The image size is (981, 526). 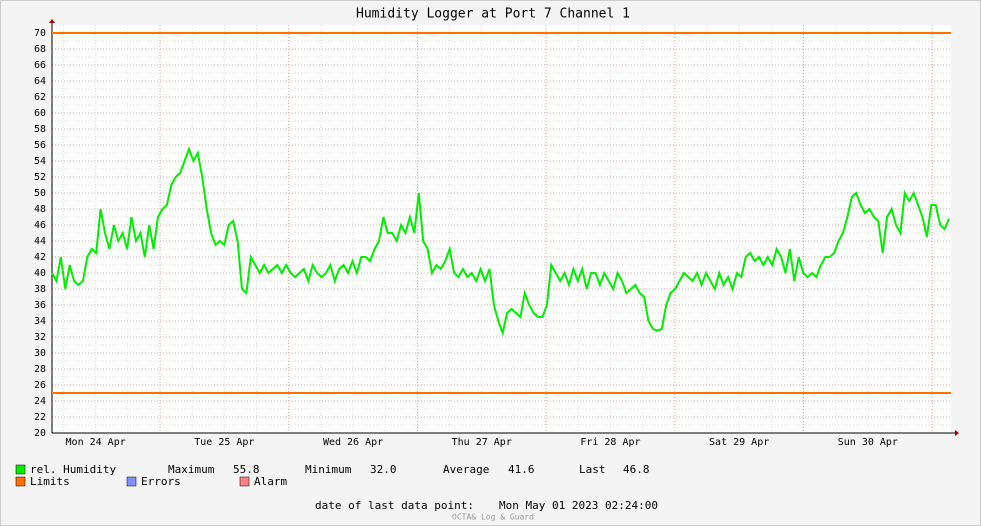 I want to click on legend-label: Errors, so click(x=161, y=481).